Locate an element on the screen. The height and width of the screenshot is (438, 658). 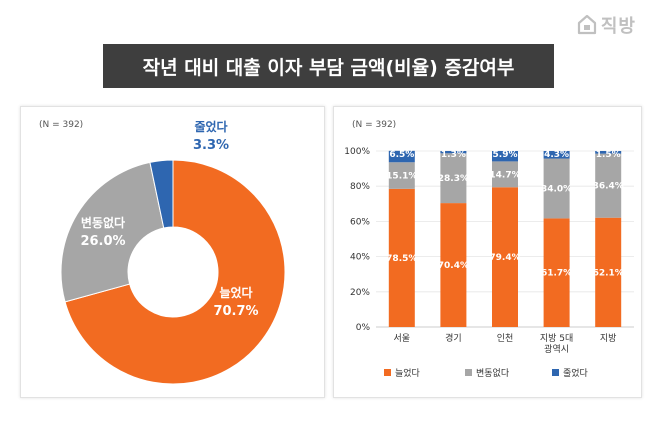
bar-data-label: 70.4% is located at coordinates (453, 266).